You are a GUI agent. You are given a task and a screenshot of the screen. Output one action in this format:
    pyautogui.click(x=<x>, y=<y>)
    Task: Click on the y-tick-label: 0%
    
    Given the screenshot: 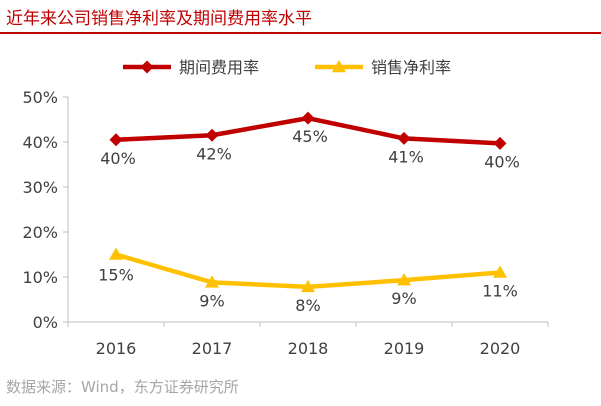 What is the action you would take?
    pyautogui.click(x=45, y=322)
    